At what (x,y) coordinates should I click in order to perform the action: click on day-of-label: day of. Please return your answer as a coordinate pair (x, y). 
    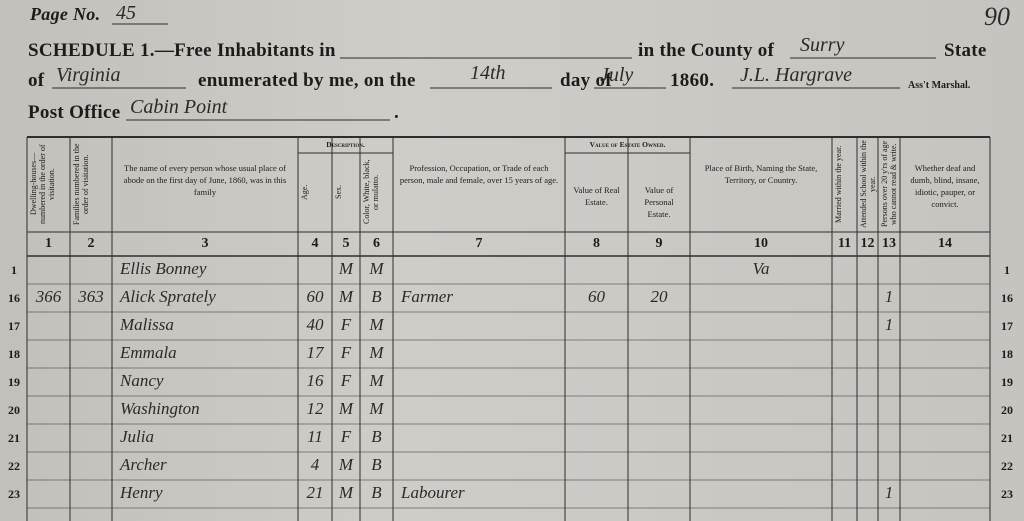
    Looking at the image, I should click on (586, 80).